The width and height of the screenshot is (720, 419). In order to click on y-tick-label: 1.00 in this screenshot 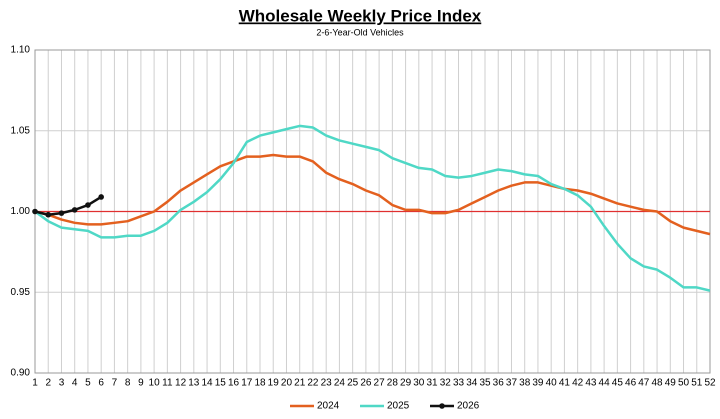, I will do `click(21, 211)`.